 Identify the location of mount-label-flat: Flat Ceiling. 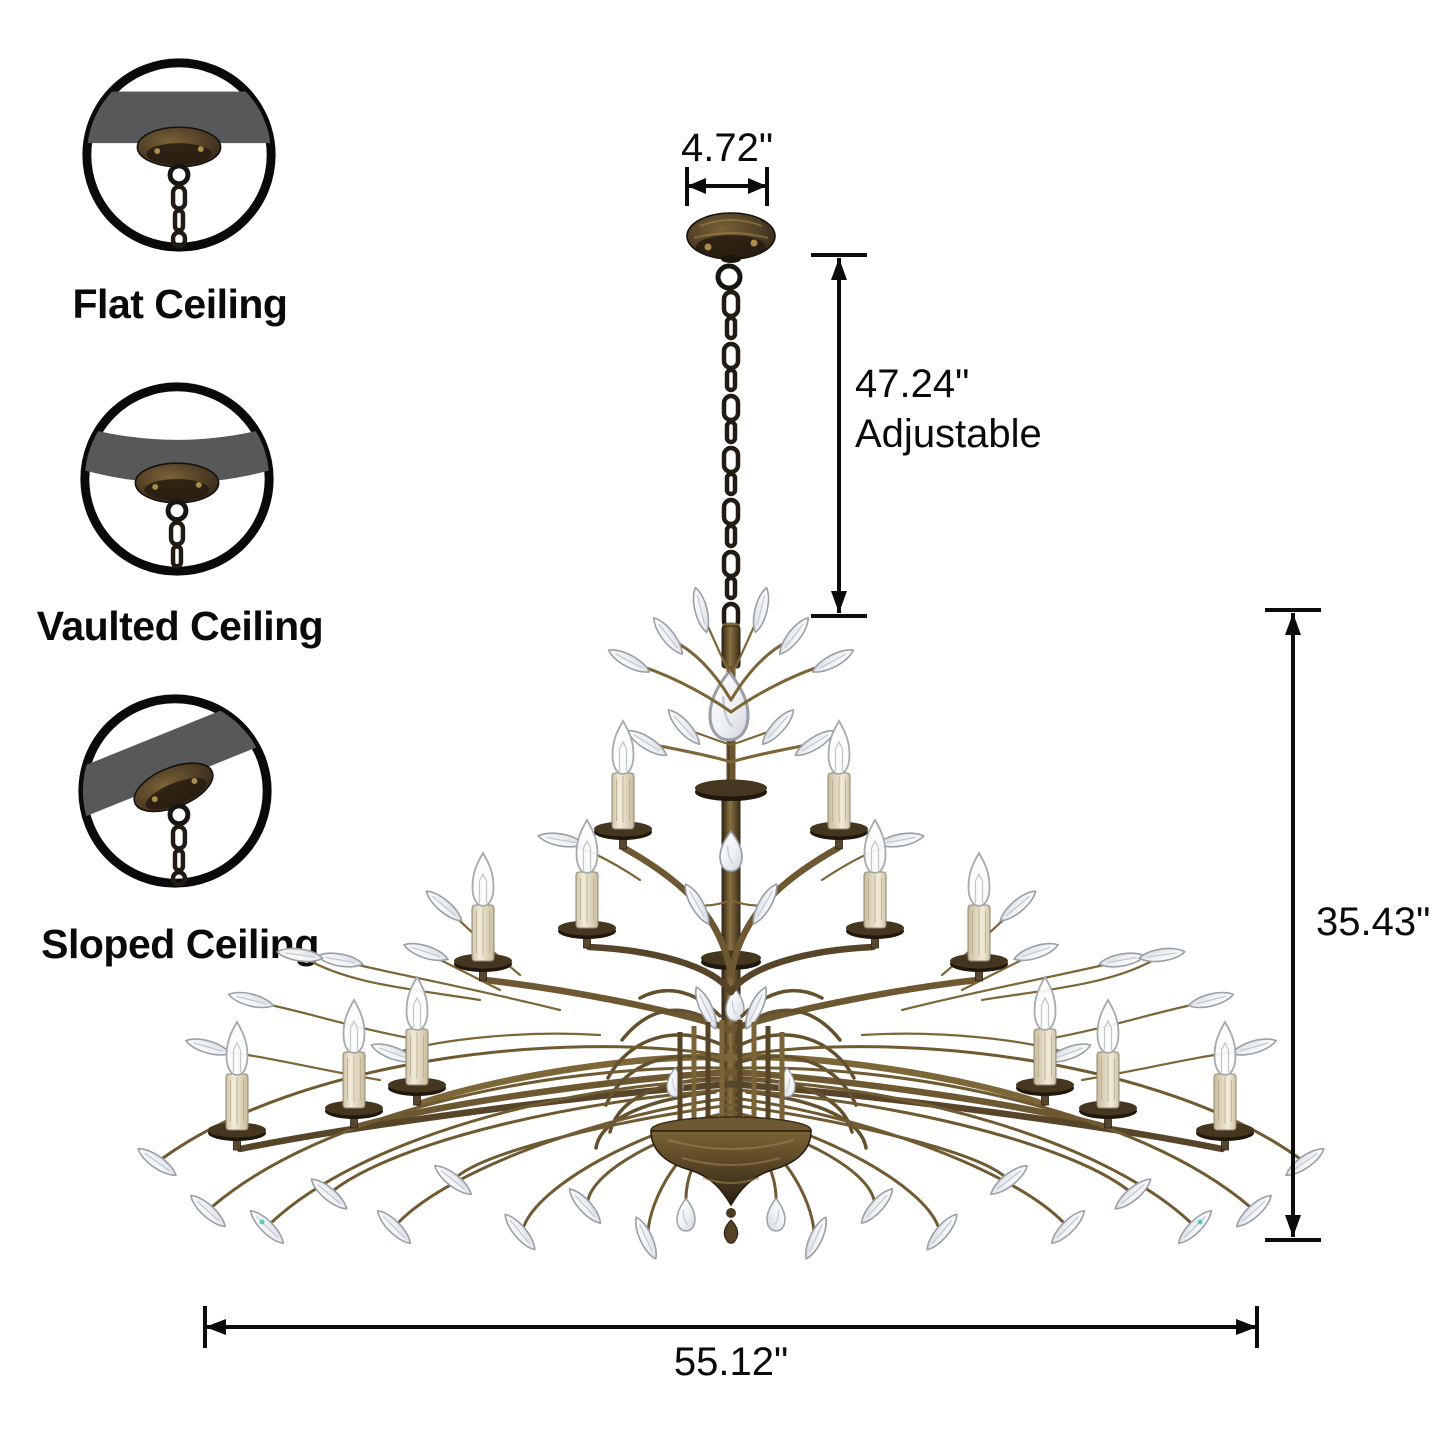
(180, 304).